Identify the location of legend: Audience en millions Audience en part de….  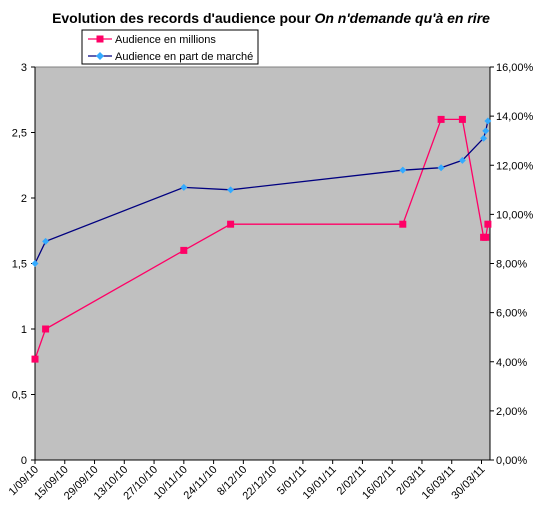
(170, 47).